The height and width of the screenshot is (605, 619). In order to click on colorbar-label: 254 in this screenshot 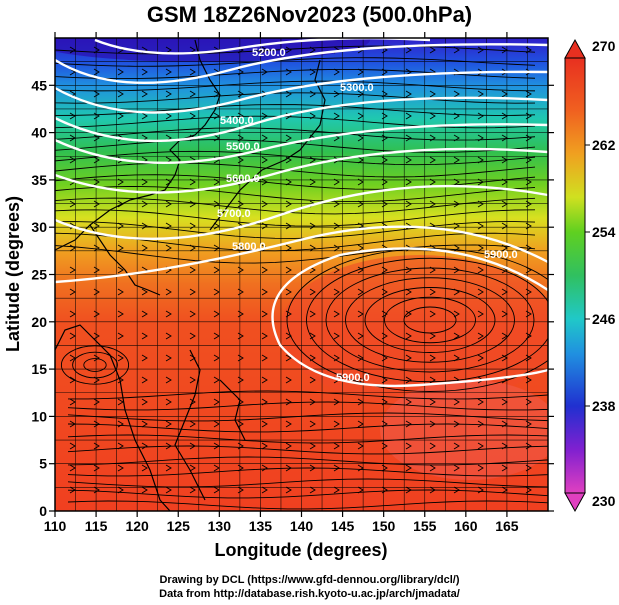, I will do `click(604, 232)`.